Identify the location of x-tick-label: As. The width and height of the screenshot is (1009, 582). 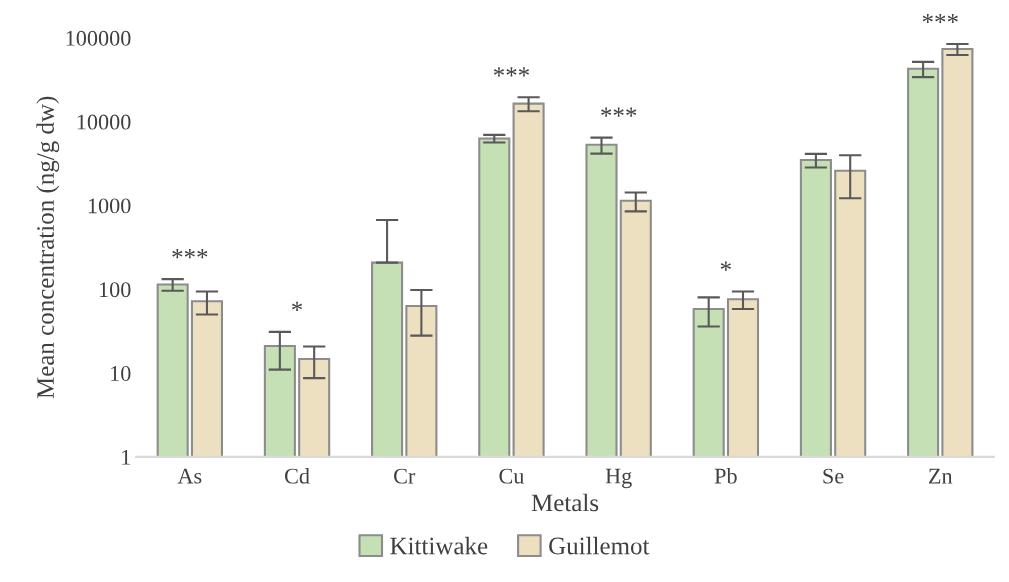
(189, 476).